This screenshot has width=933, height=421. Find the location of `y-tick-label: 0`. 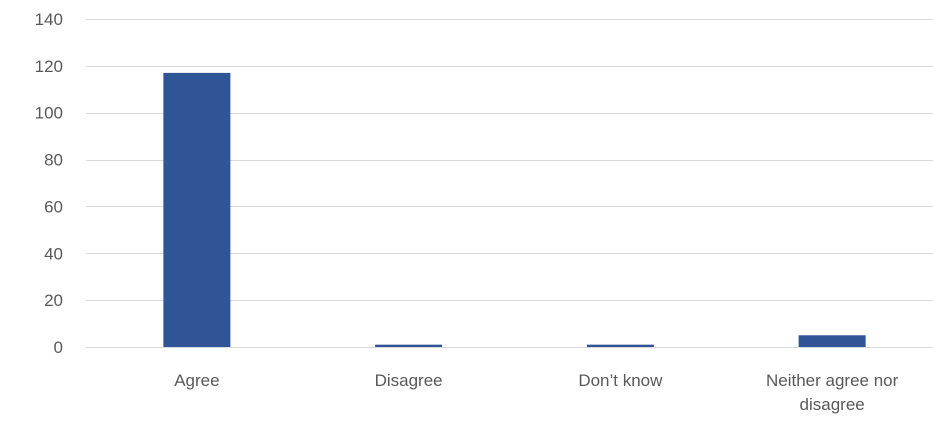

y-tick-label: 0 is located at coordinates (58, 347).